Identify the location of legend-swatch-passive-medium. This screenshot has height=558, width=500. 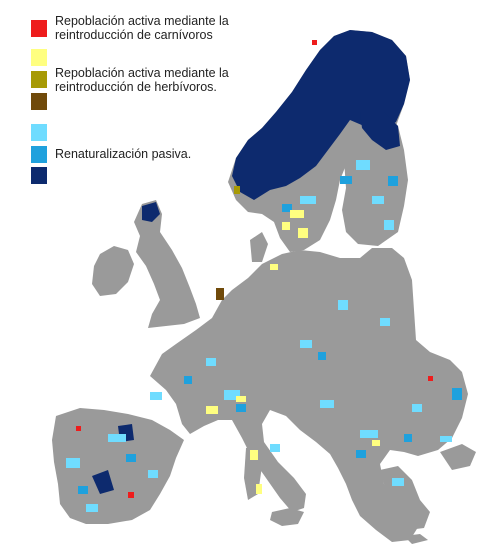
(39, 154).